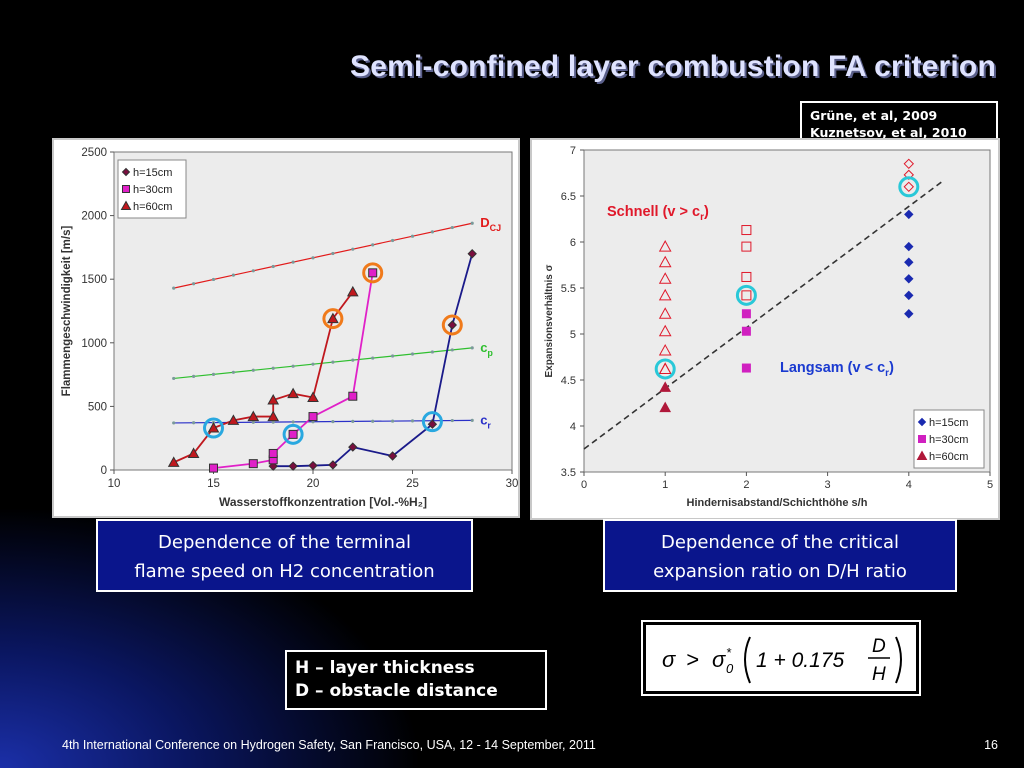  What do you see at coordinates (837, 369) in the screenshot?
I see `annotation-slow: Langsam (v < cr)` at bounding box center [837, 369].